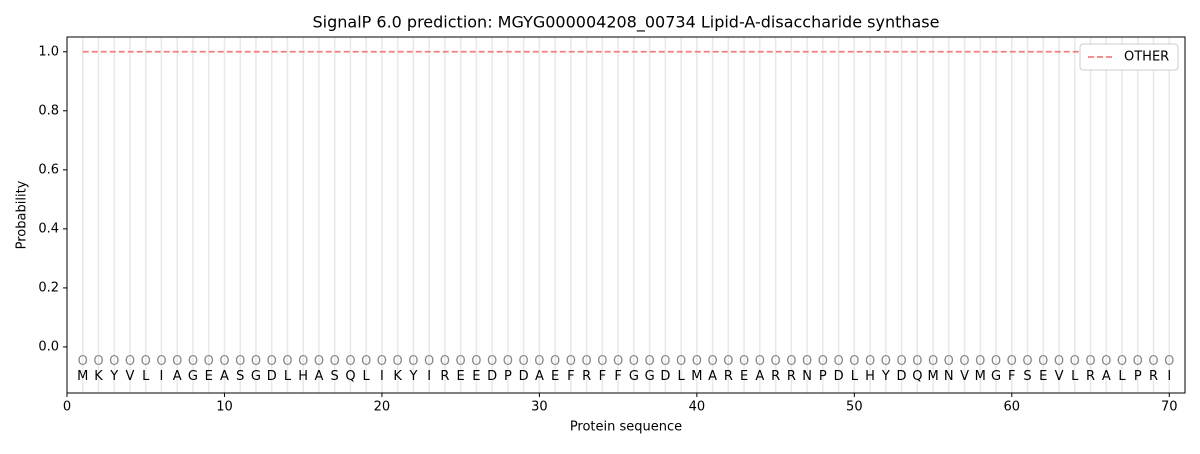 The image size is (1200, 454). I want to click on x-tick-label: 10, so click(224, 407).